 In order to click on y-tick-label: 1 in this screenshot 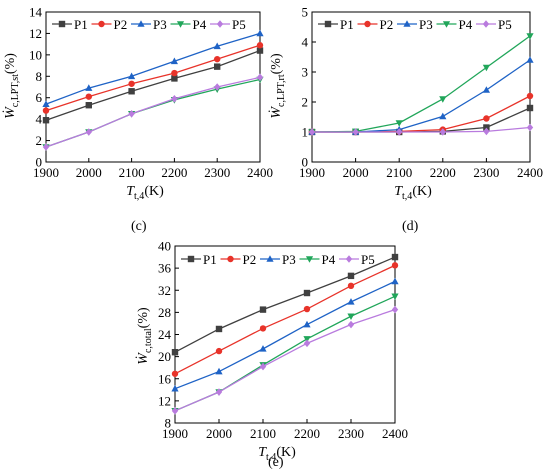, I will do `click(305, 132)`.